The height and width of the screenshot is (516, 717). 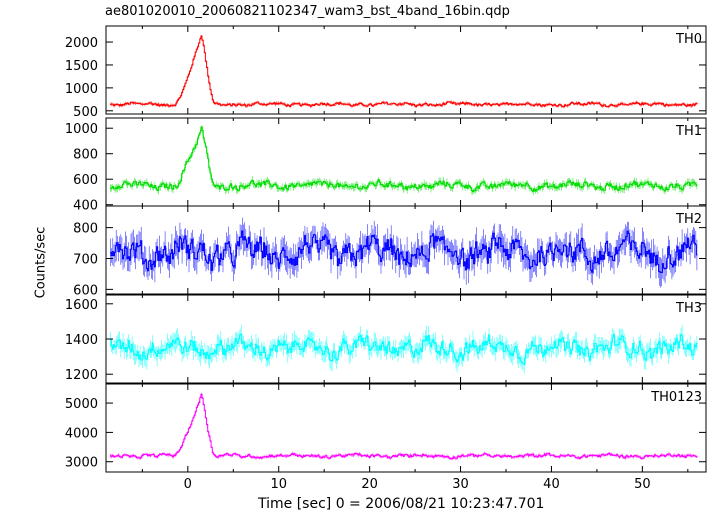 I want to click on series-TH1-line, so click(x=404, y=159).